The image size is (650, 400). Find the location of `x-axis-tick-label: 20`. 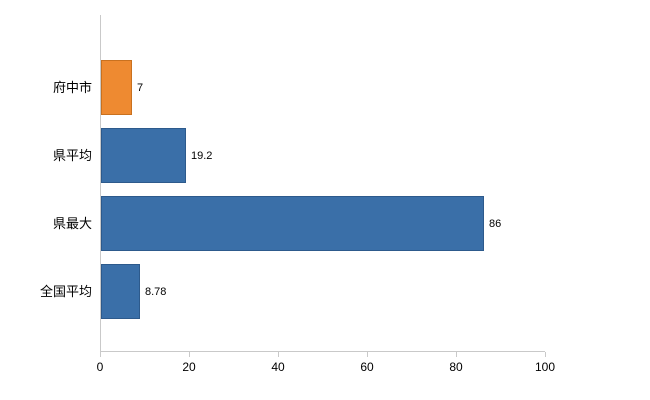

x-axis-tick-label: 20 is located at coordinates (189, 367).